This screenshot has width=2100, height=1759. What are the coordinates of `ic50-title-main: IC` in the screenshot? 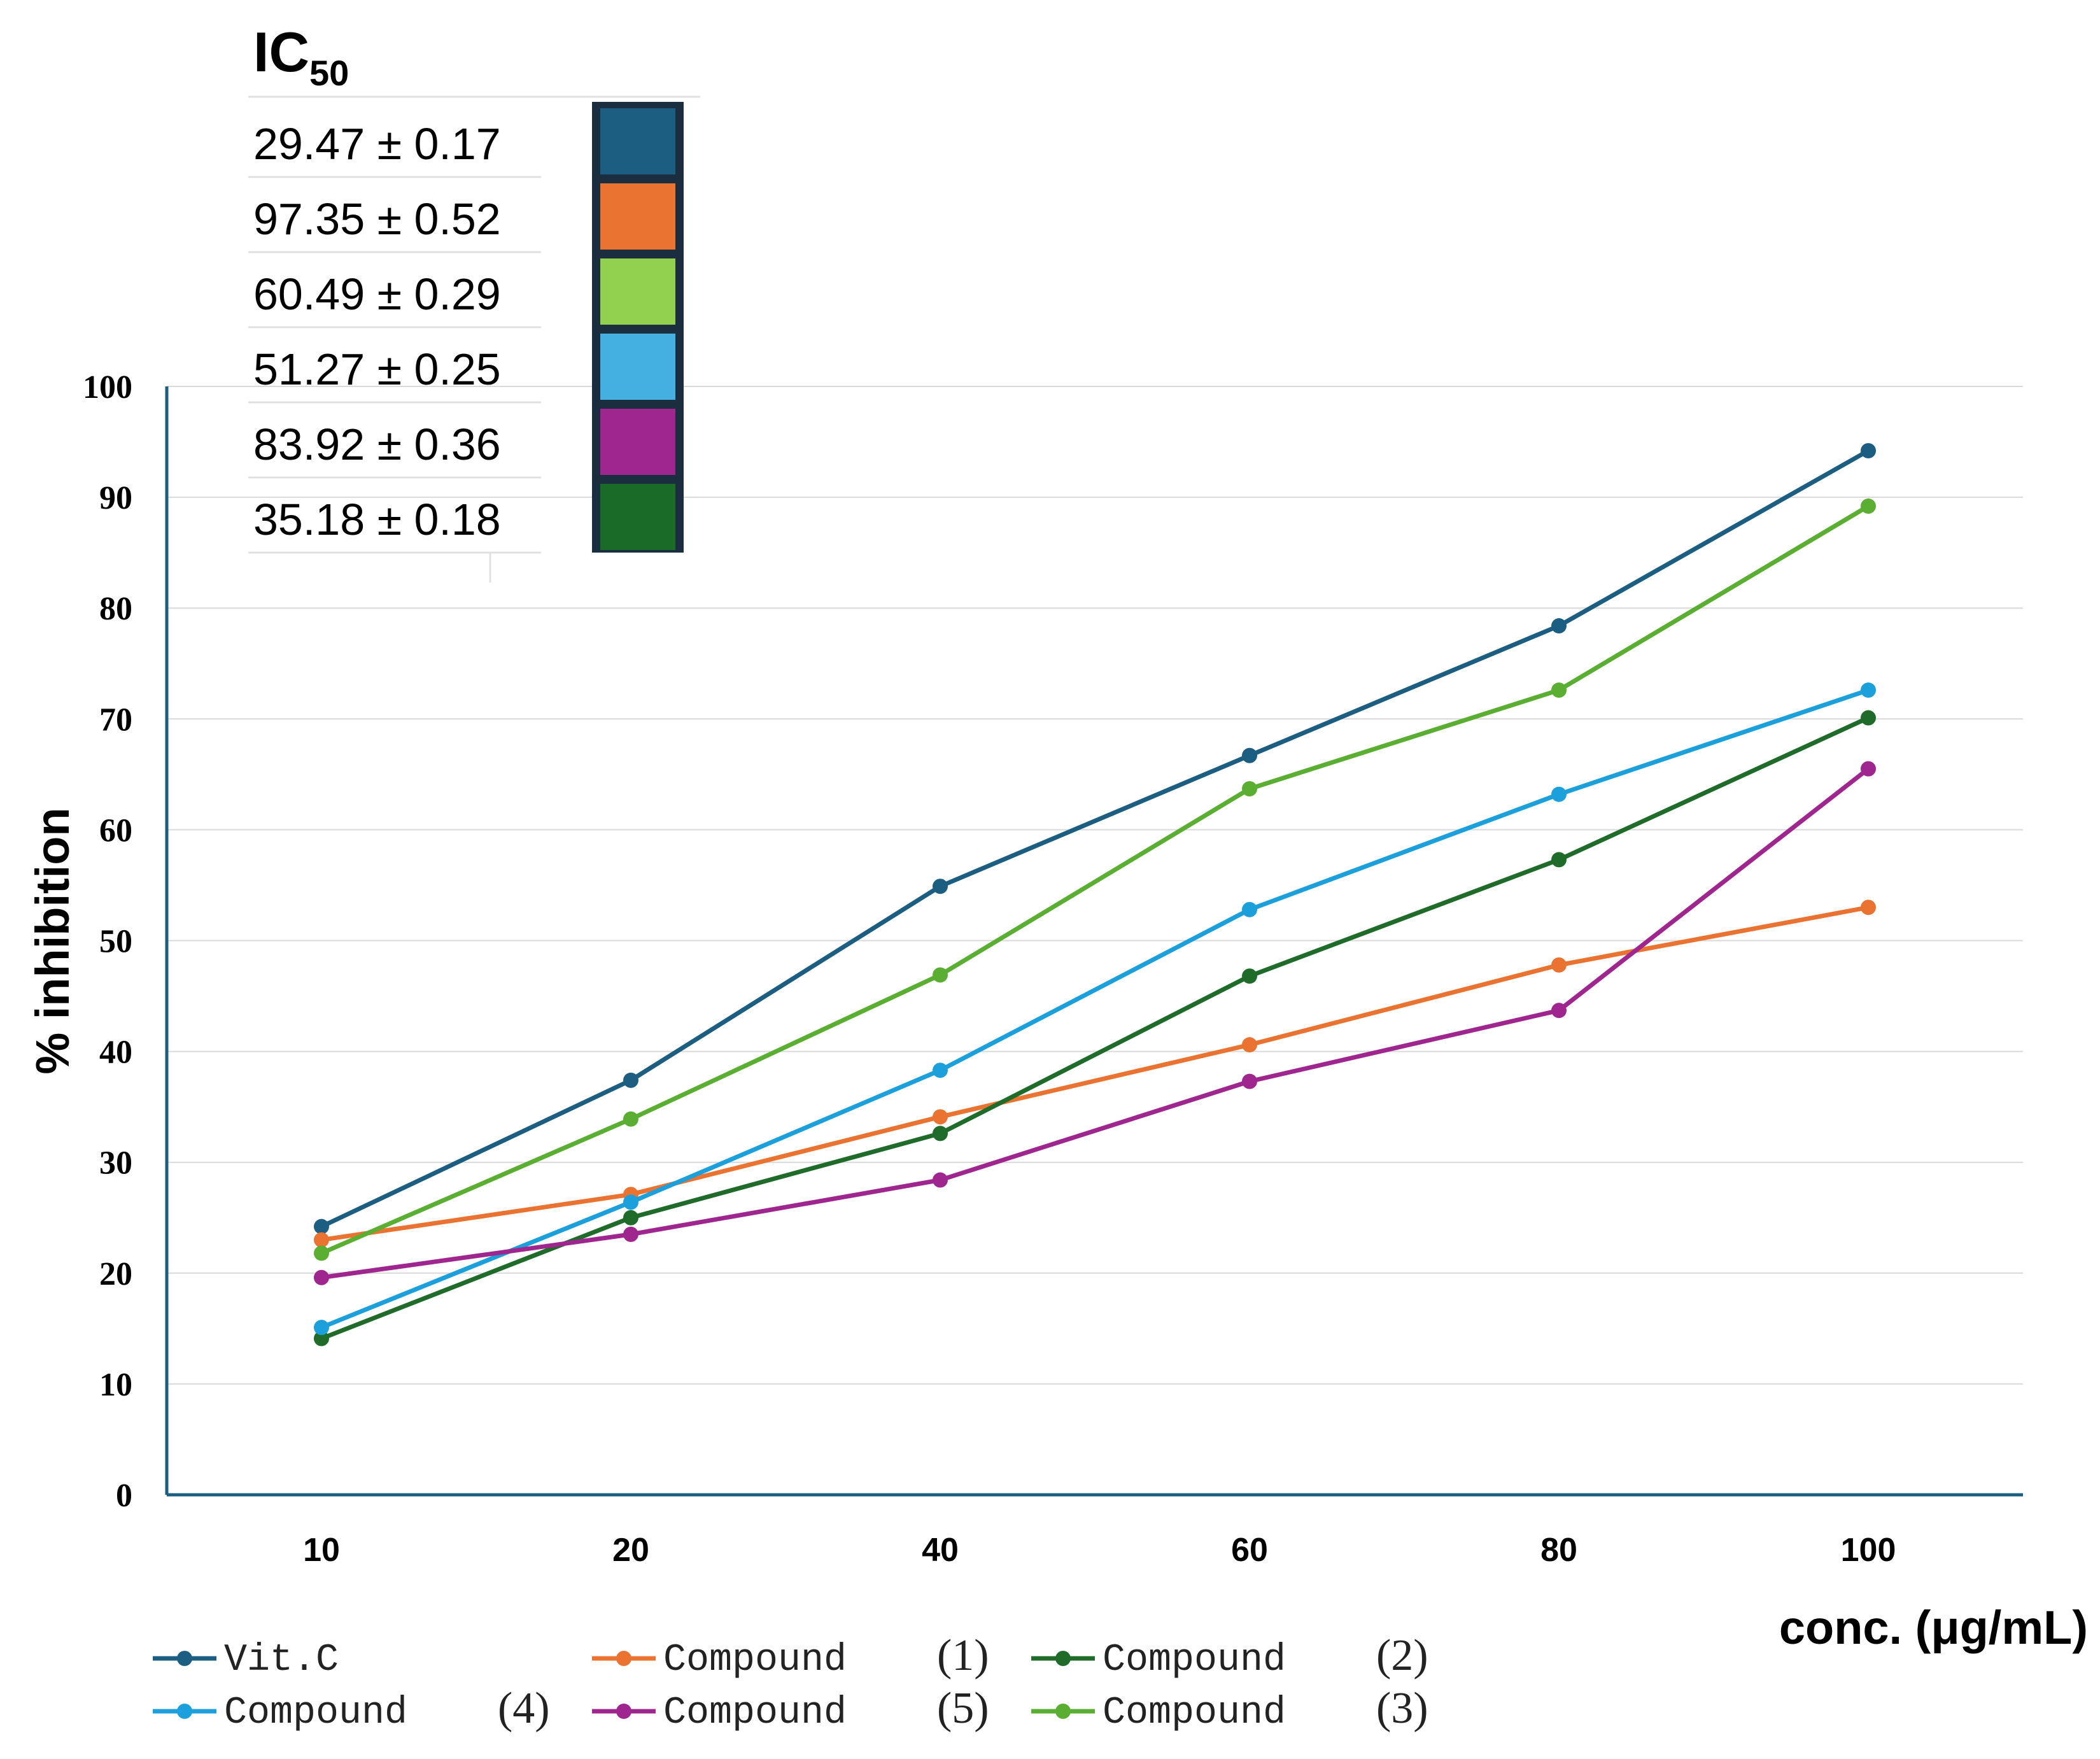 It's located at (281, 51).